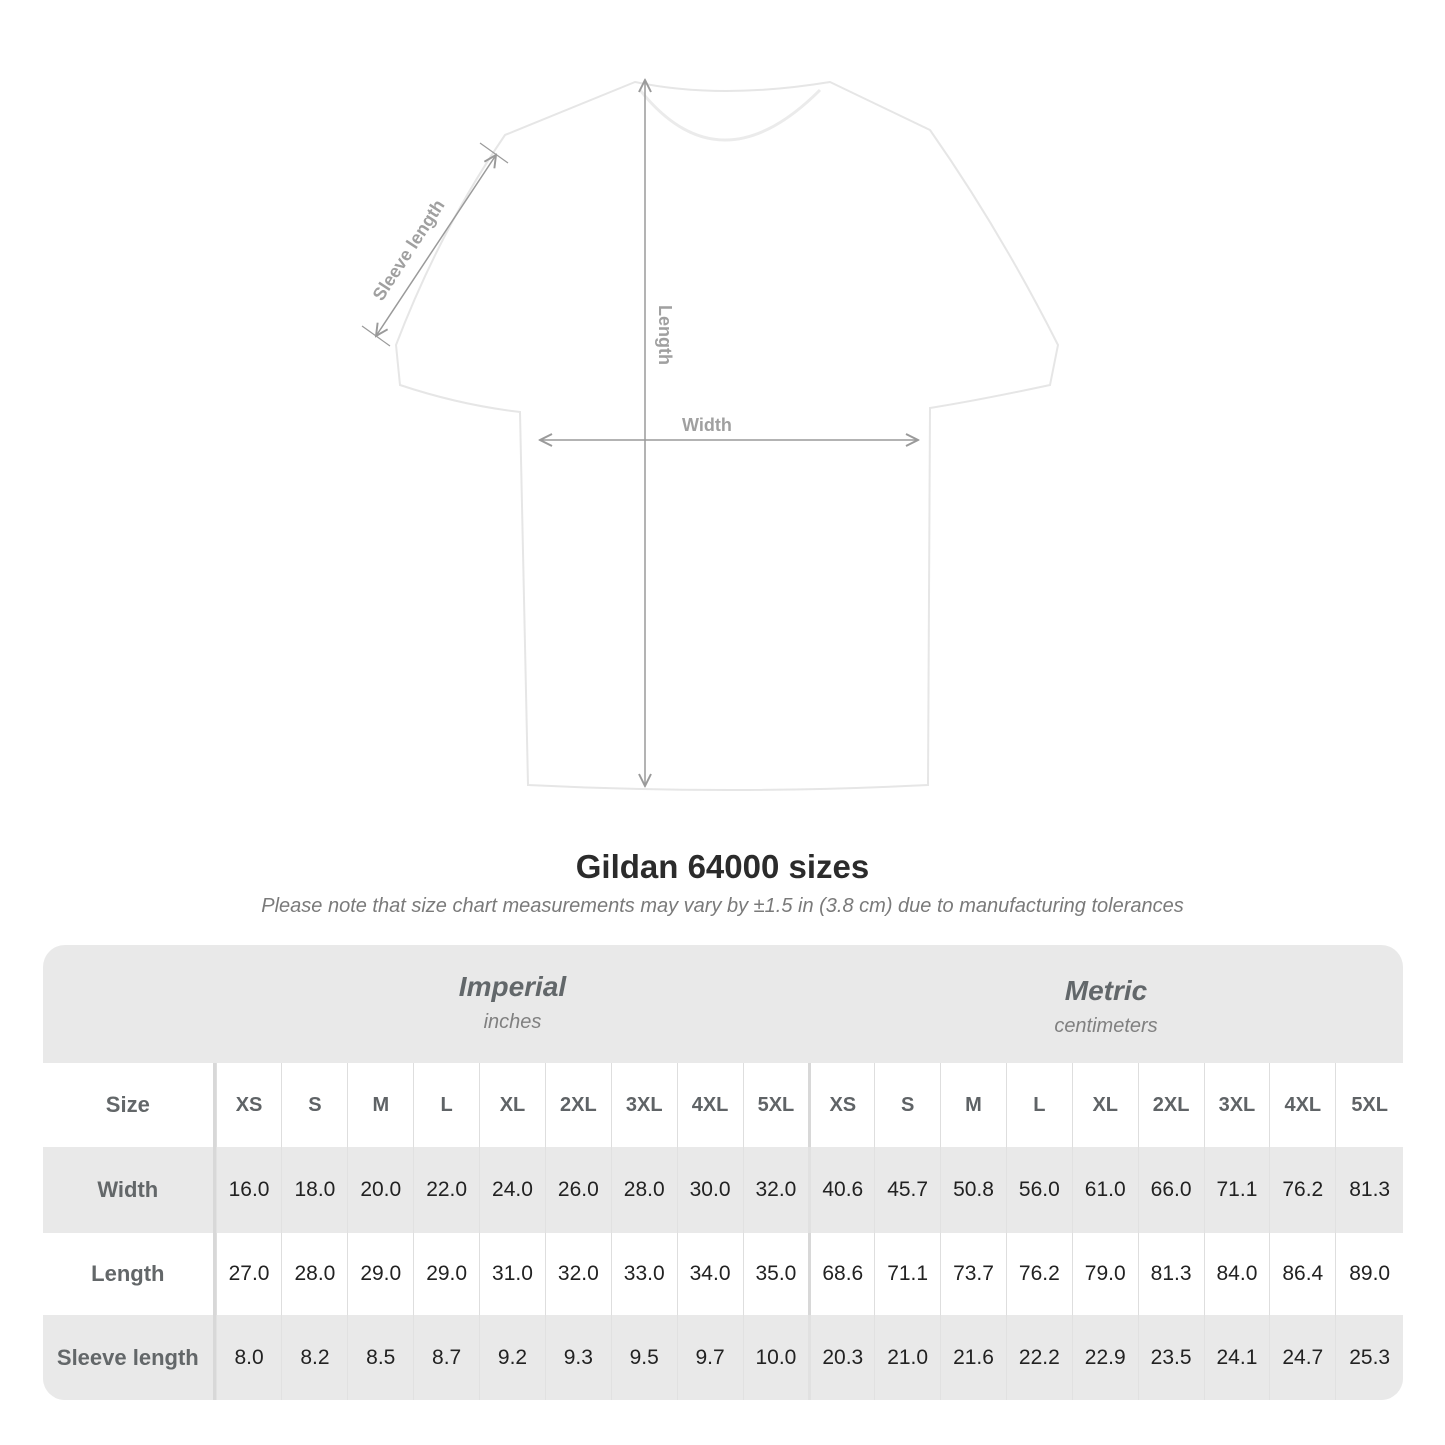  What do you see at coordinates (730, 115) in the screenshot?
I see `collar` at bounding box center [730, 115].